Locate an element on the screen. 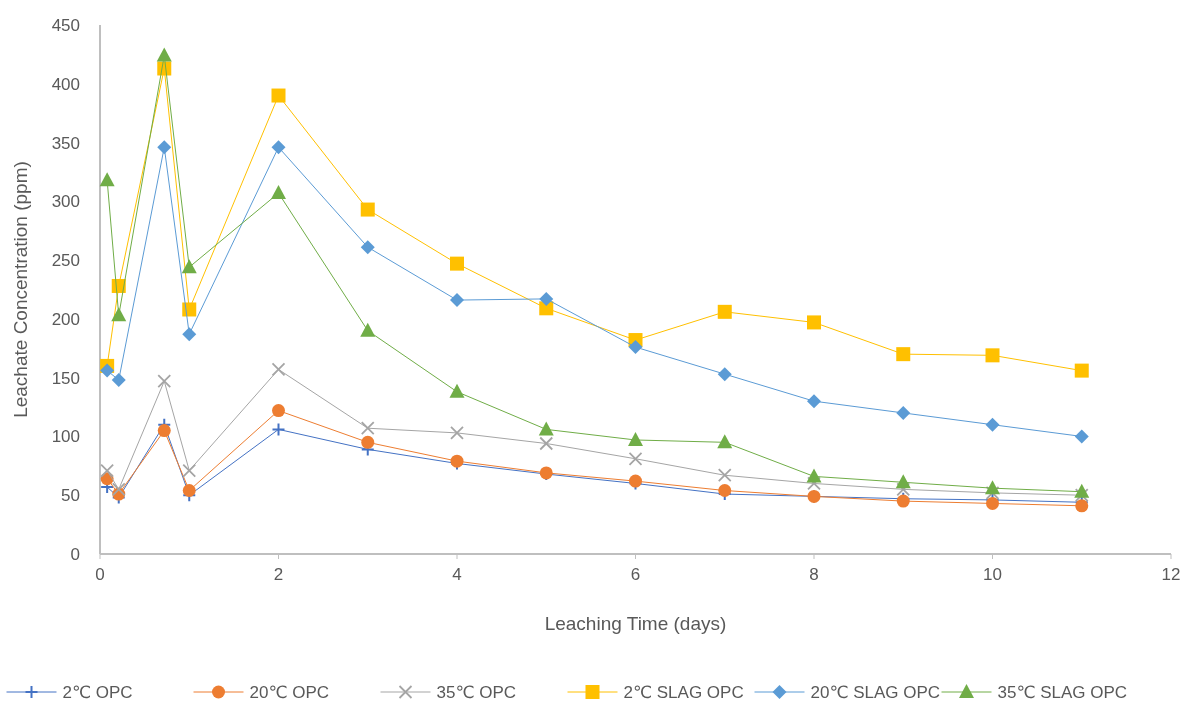 This screenshot has height=706, width=1195. x-tick-label: 4 is located at coordinates (457, 574).